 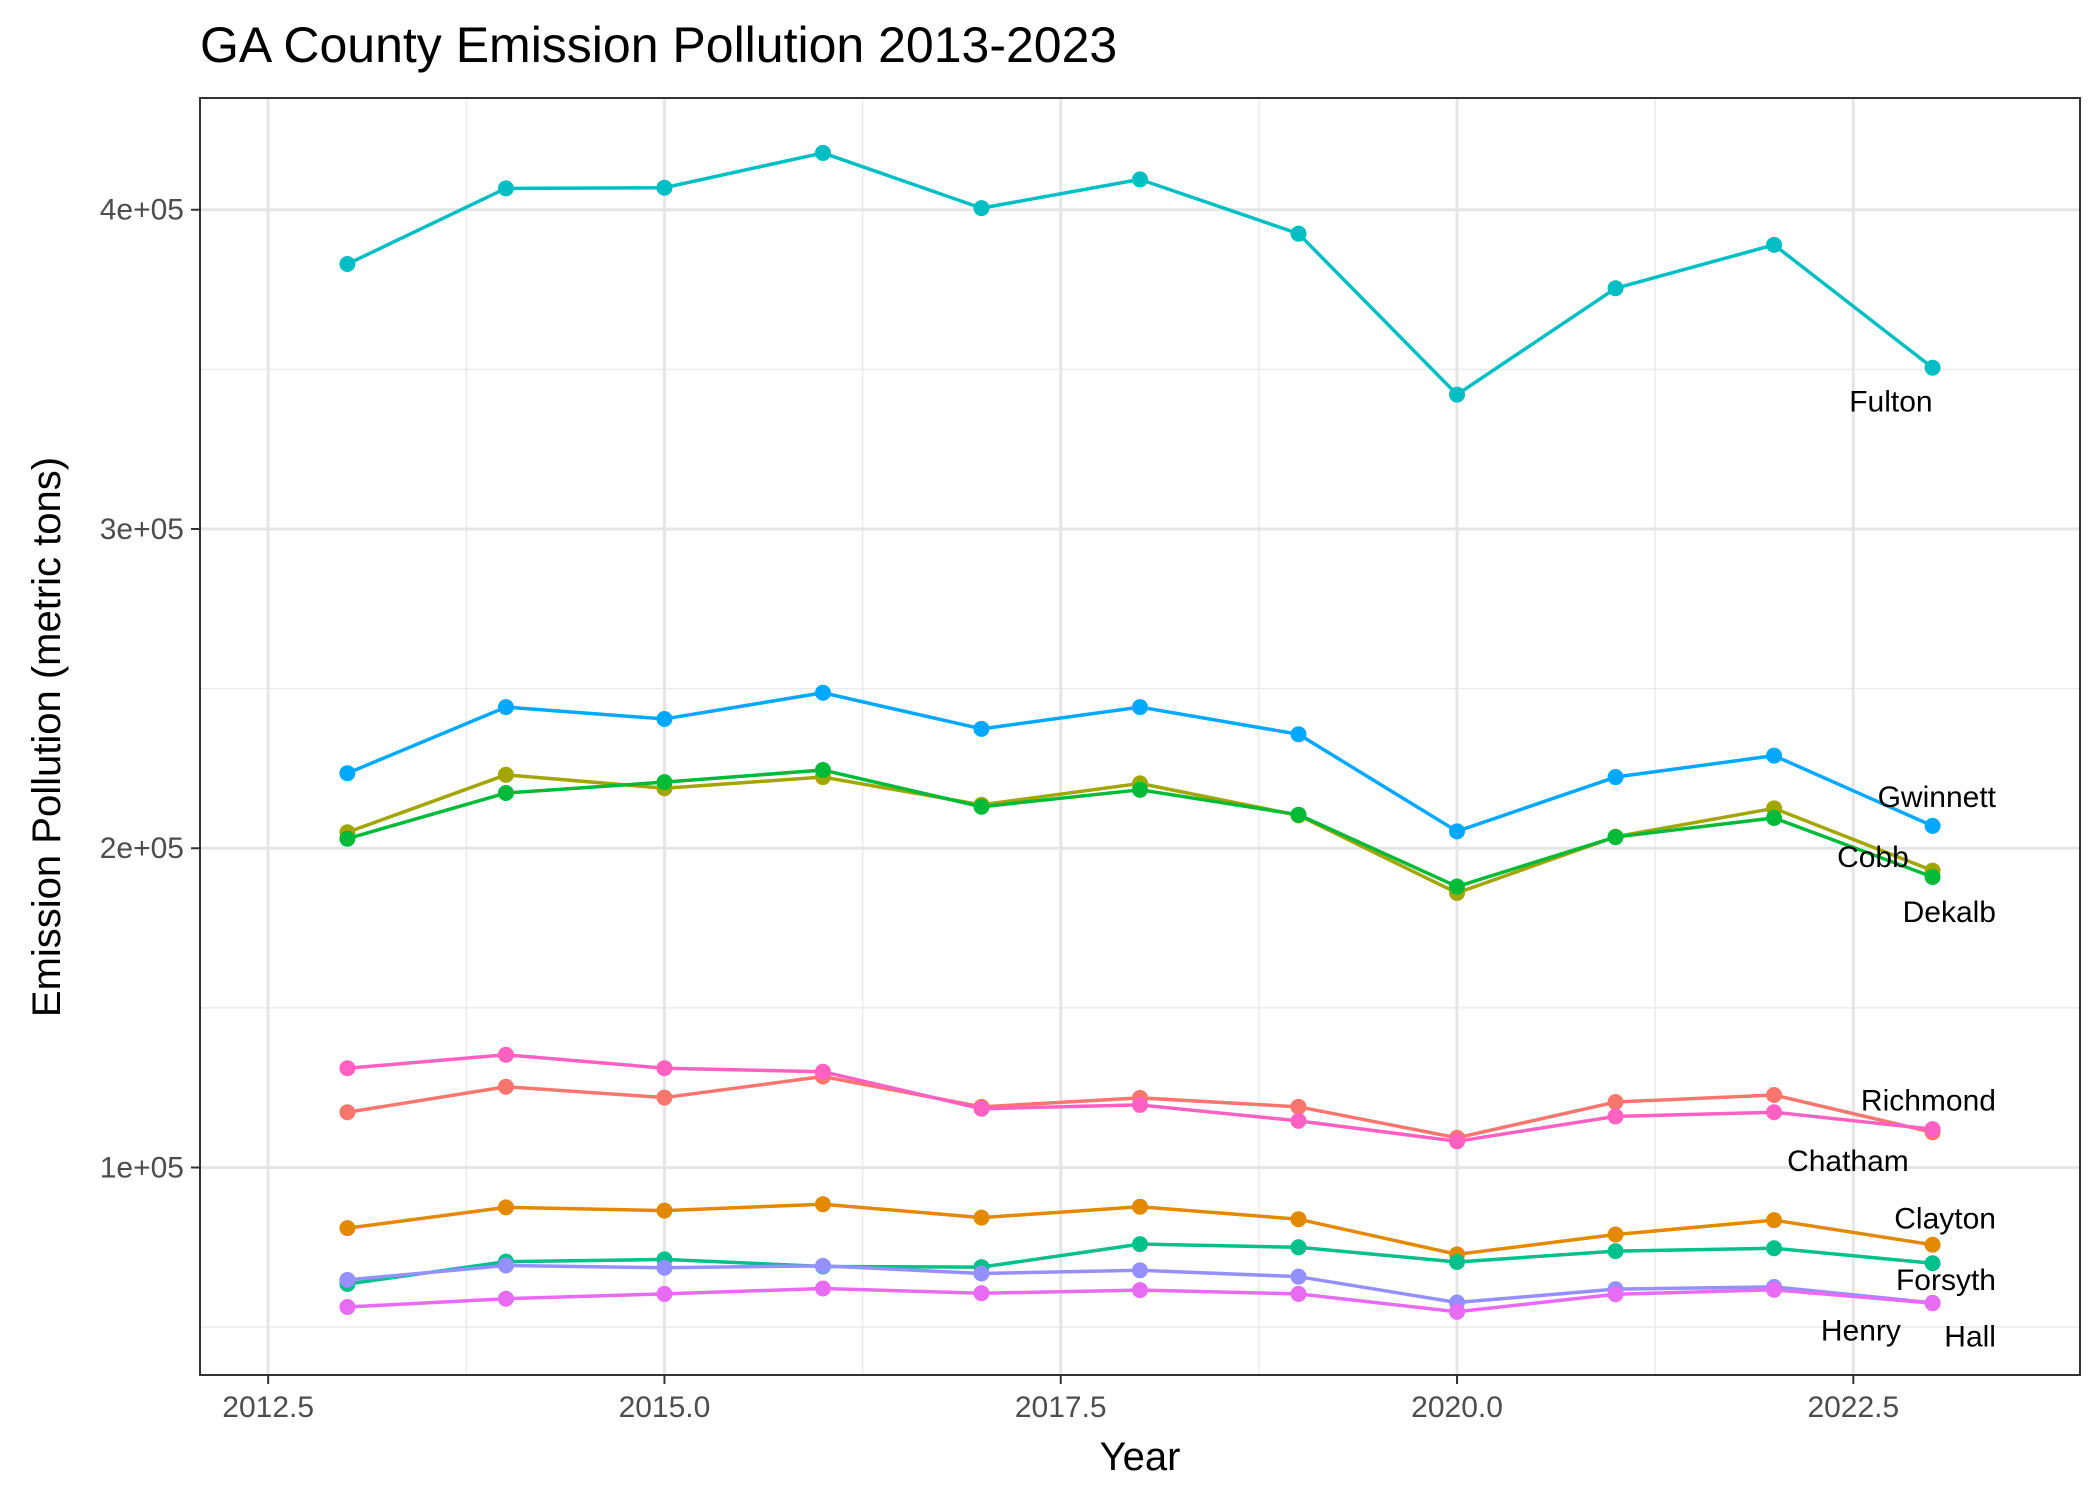 I want to click on y-axis: 1e+05 2e+05 3e+05 4e+05, so click(x=150, y=689).